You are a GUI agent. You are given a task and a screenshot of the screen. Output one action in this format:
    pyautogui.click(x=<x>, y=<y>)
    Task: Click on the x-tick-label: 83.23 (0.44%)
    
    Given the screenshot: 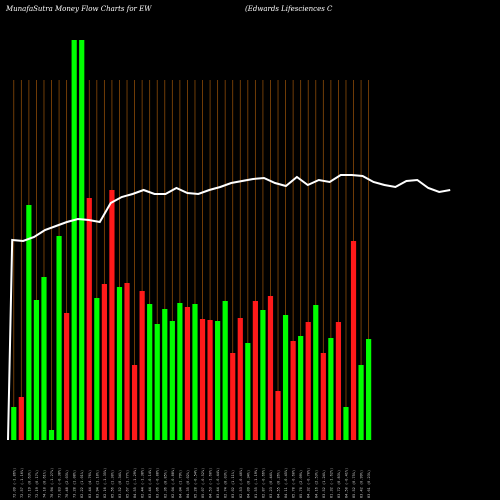 What is the action you would take?
    pyautogui.click(x=271, y=484)
    